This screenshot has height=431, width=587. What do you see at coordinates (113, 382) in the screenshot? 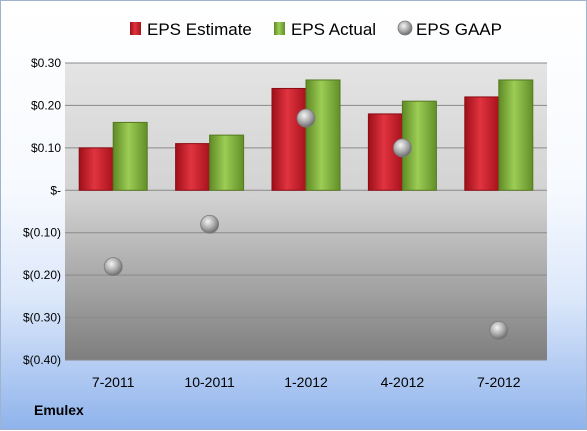
I see `x-tick-label: 7-2011` at bounding box center [113, 382].